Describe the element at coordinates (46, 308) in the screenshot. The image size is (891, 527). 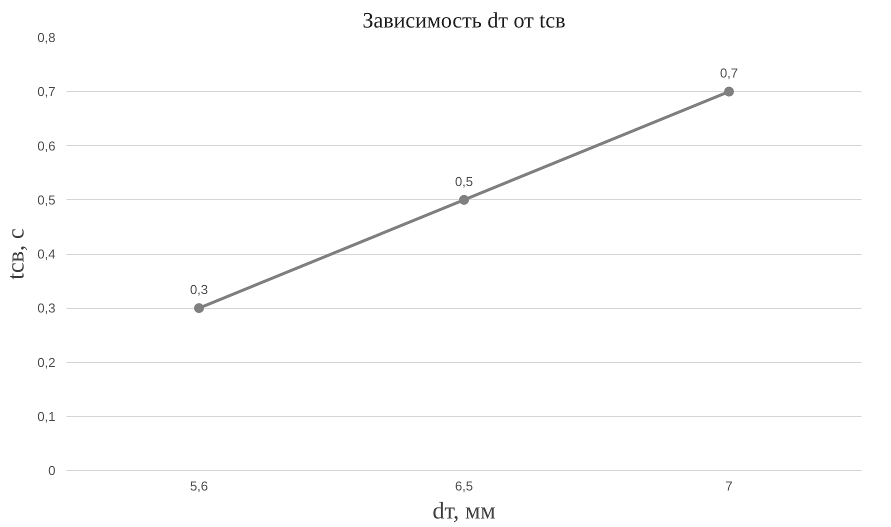
I see `y-tick-label: 0,3` at that location.